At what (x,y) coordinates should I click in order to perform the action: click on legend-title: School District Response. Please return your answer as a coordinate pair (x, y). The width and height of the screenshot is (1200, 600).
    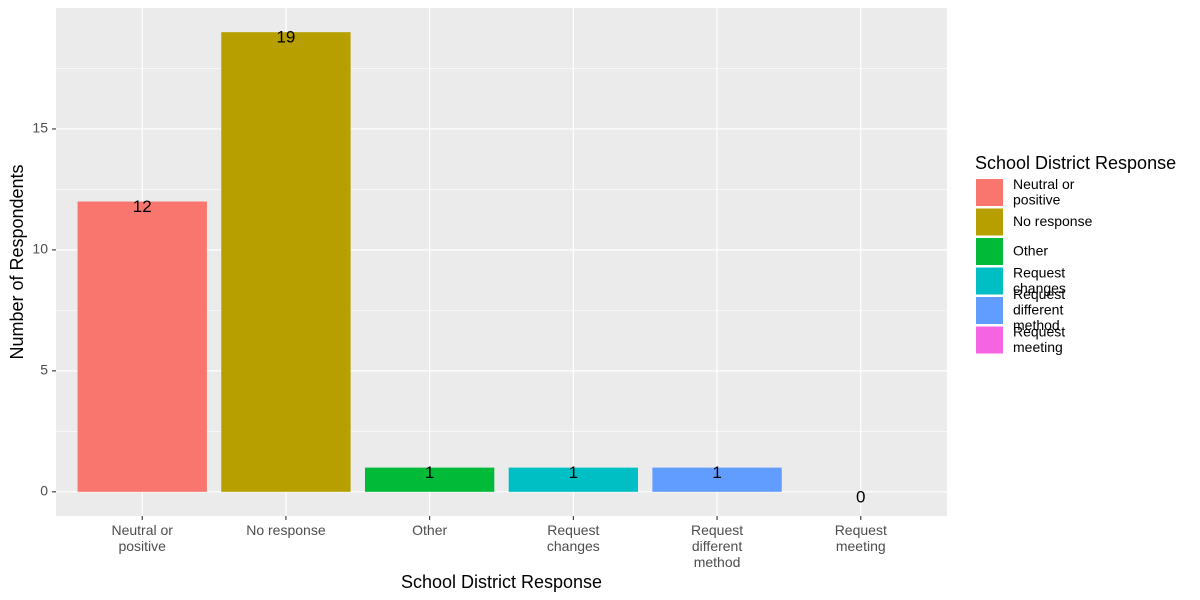
    Looking at the image, I should click on (1075, 163).